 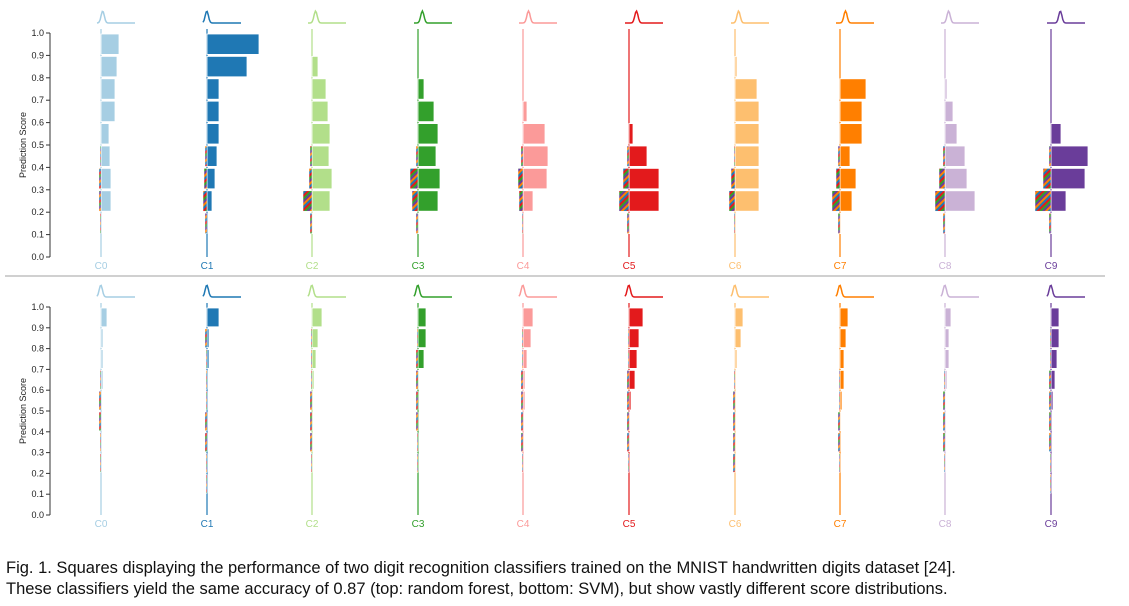 I want to click on y-tick-label: 0.3, so click(x=37, y=190).